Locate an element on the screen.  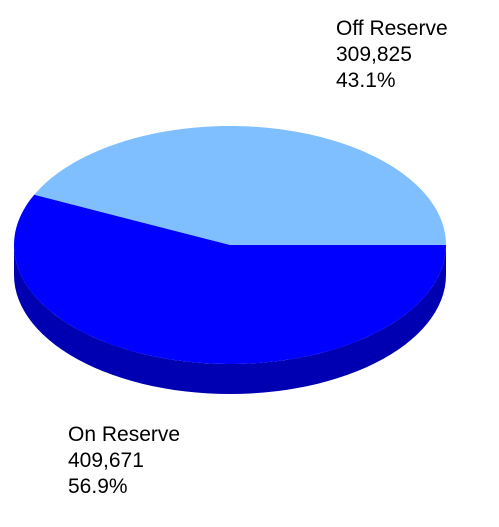
slice-label-percent: 56.9% is located at coordinates (98, 486).